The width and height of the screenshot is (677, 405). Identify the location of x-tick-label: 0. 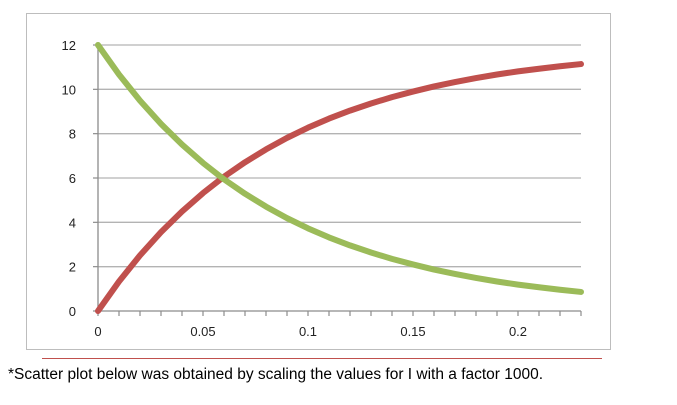
(97, 331).